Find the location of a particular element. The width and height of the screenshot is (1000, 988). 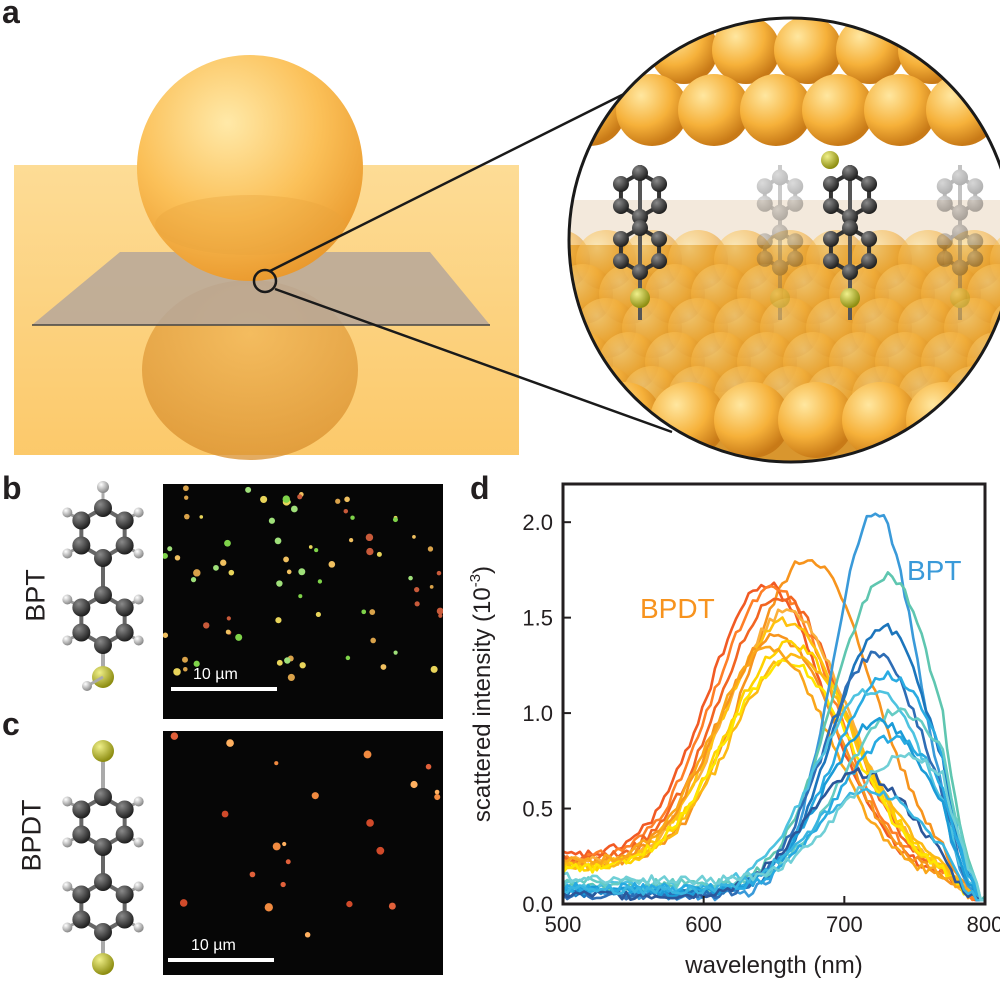

x-tick-label: 600 is located at coordinates (703, 924).